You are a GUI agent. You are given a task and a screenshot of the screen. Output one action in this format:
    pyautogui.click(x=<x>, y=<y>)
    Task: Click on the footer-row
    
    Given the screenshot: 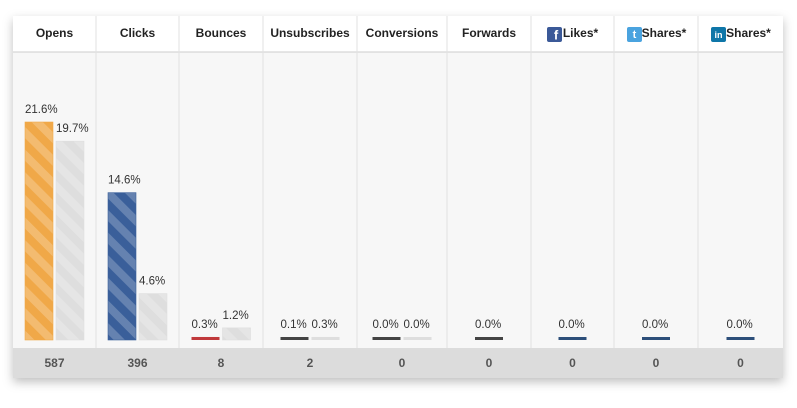 What is the action you would take?
    pyautogui.click(x=398, y=363)
    